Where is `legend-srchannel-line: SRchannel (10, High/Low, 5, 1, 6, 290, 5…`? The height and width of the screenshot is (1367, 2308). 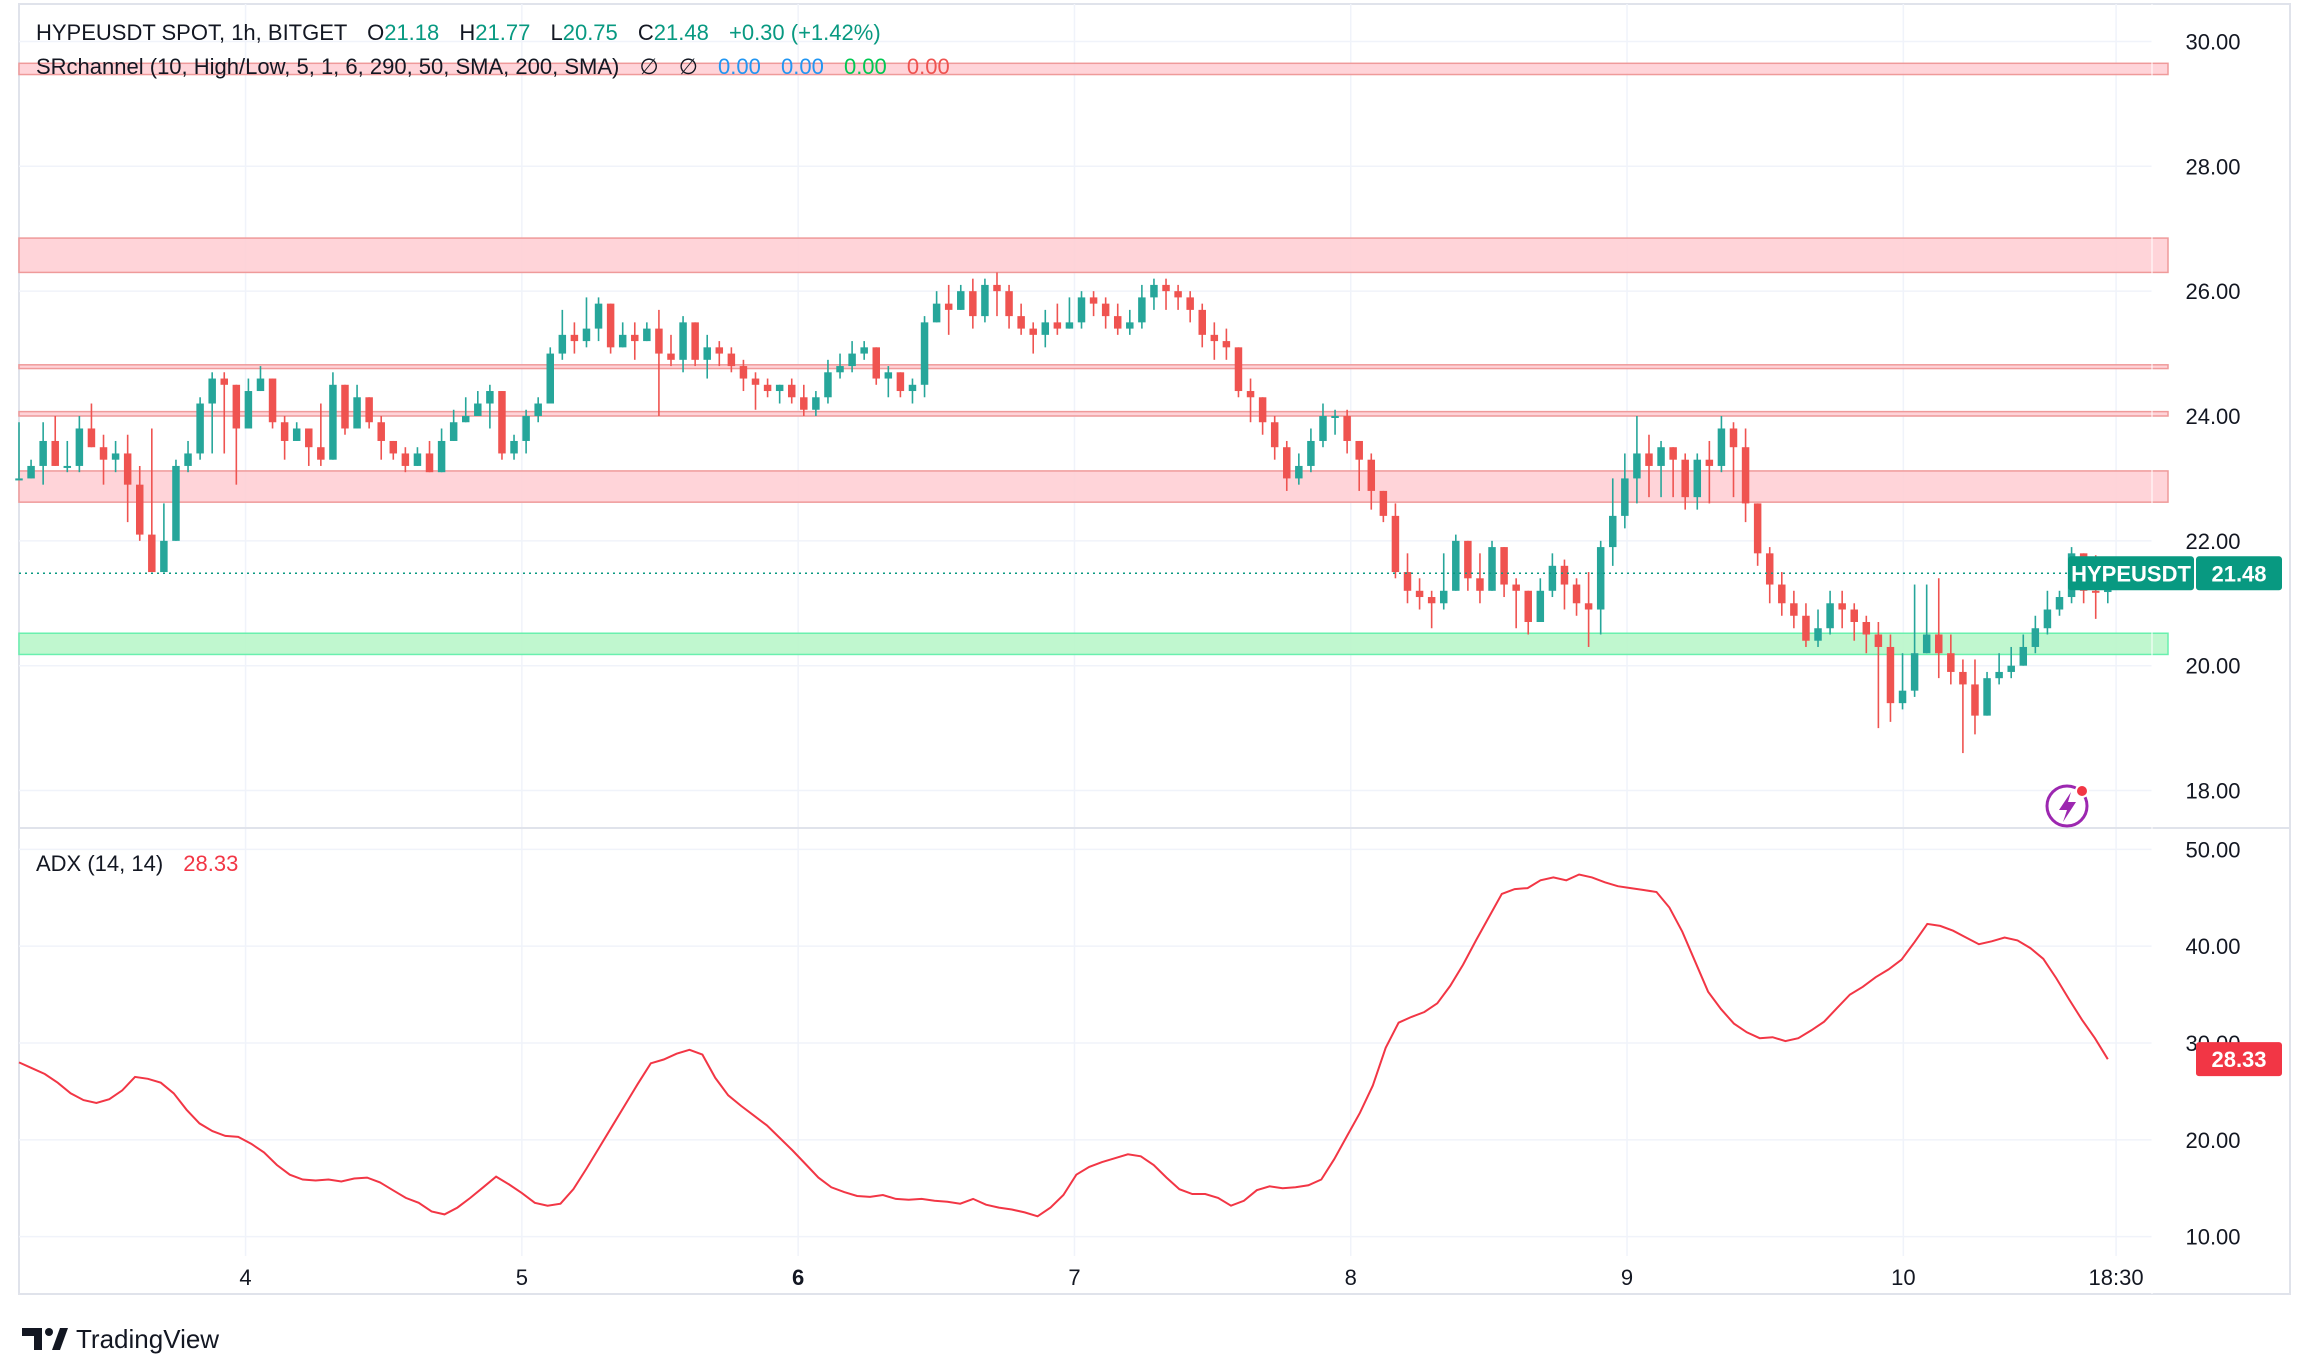 legend-srchannel-line: SRchannel (10, High/Low, 5, 1, 6, 290, 5… is located at coordinates (493, 66).